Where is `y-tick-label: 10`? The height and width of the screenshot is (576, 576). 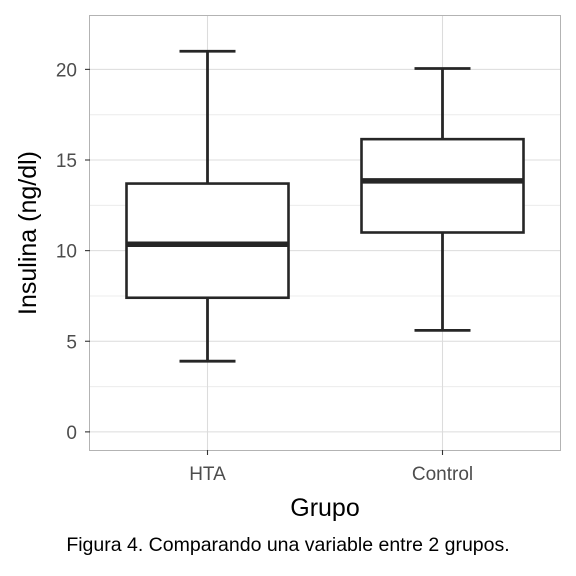 y-tick-label: 10 is located at coordinates (66, 252).